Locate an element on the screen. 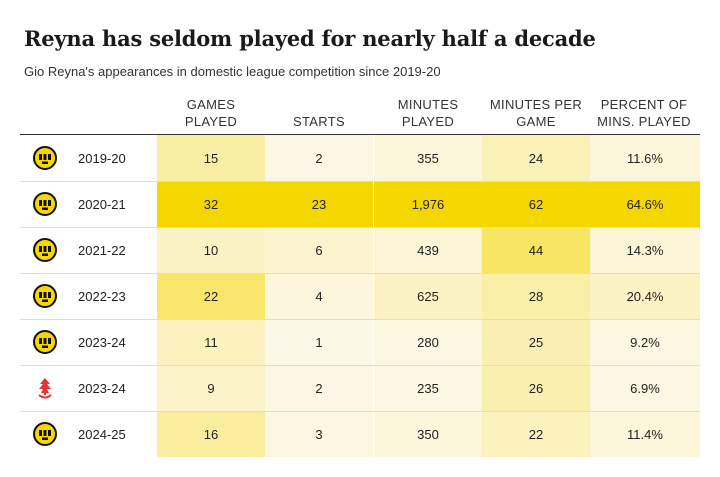 The width and height of the screenshot is (720, 477). table-cell: 355 is located at coordinates (428, 158).